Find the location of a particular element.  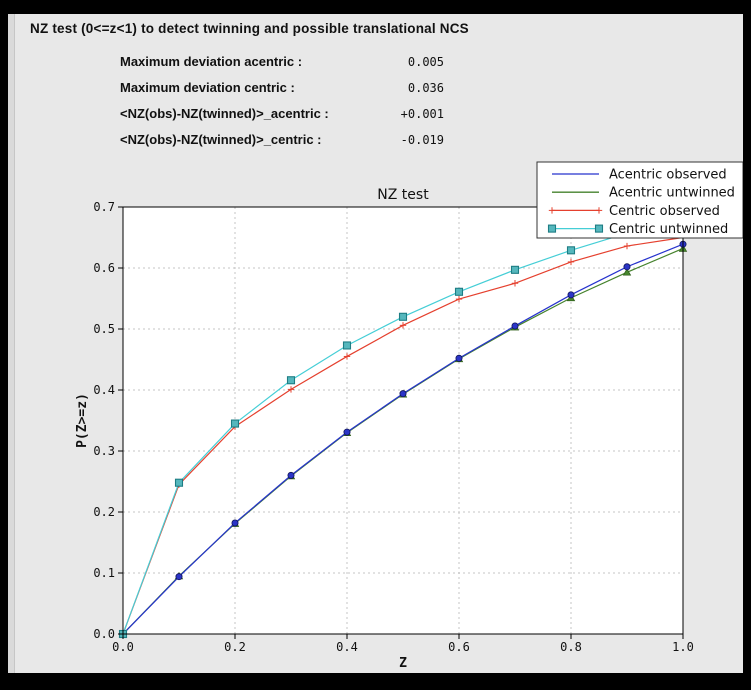

legend-label: Acentric untwinned is located at coordinates (672, 193).